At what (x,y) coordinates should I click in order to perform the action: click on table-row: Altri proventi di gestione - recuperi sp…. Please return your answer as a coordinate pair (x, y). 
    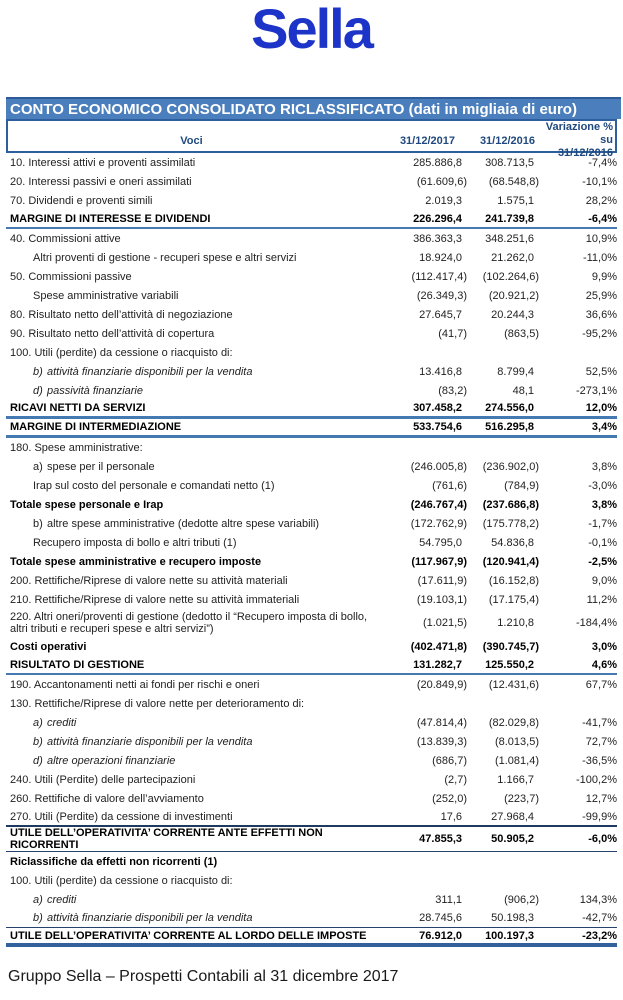
    Looking at the image, I should click on (311, 257).